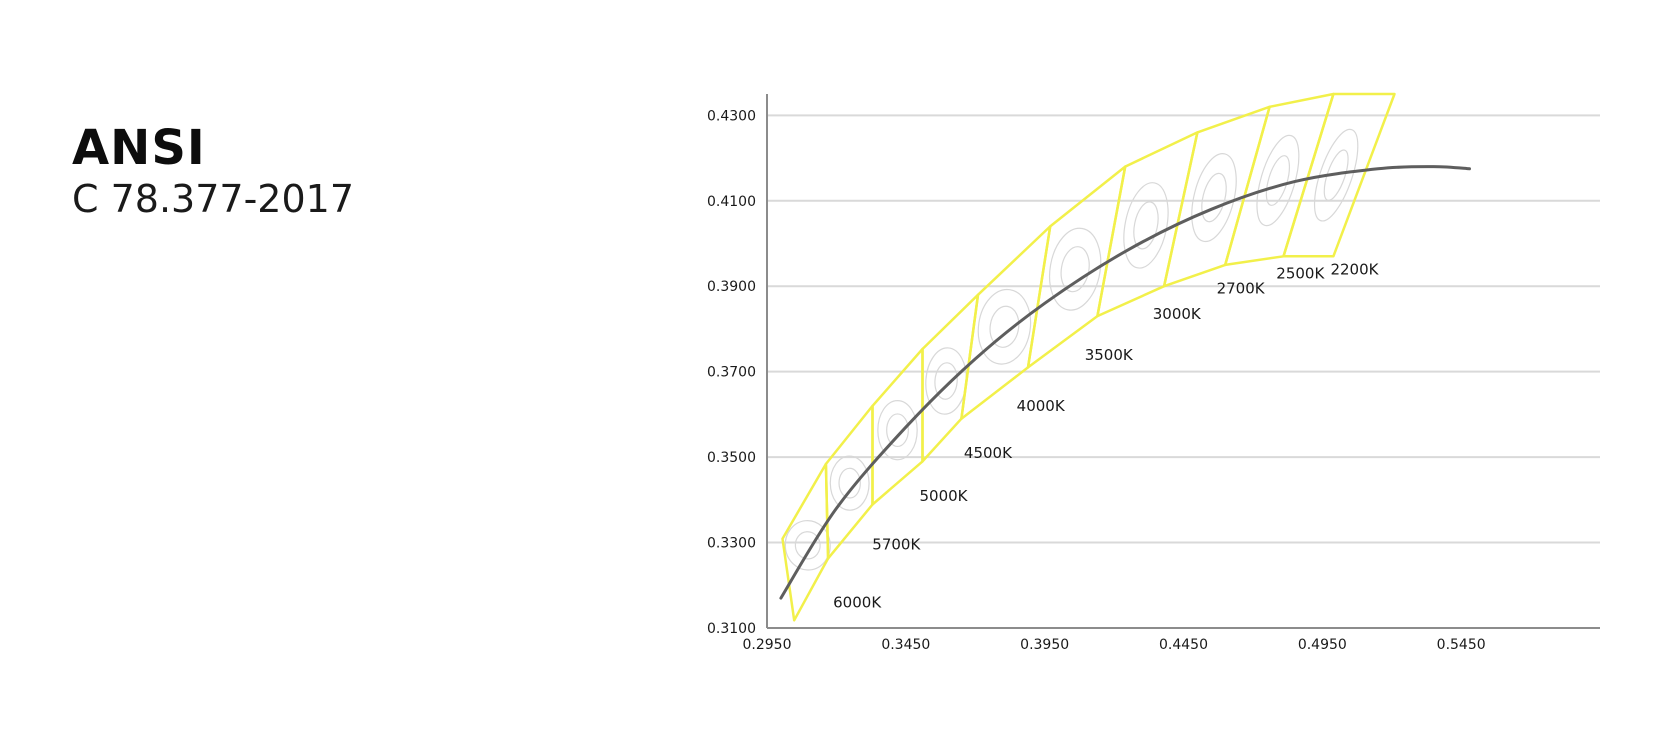 This screenshot has width=1672, height=740. I want to click on x-tick-label: 0.4950, so click(1322, 645).